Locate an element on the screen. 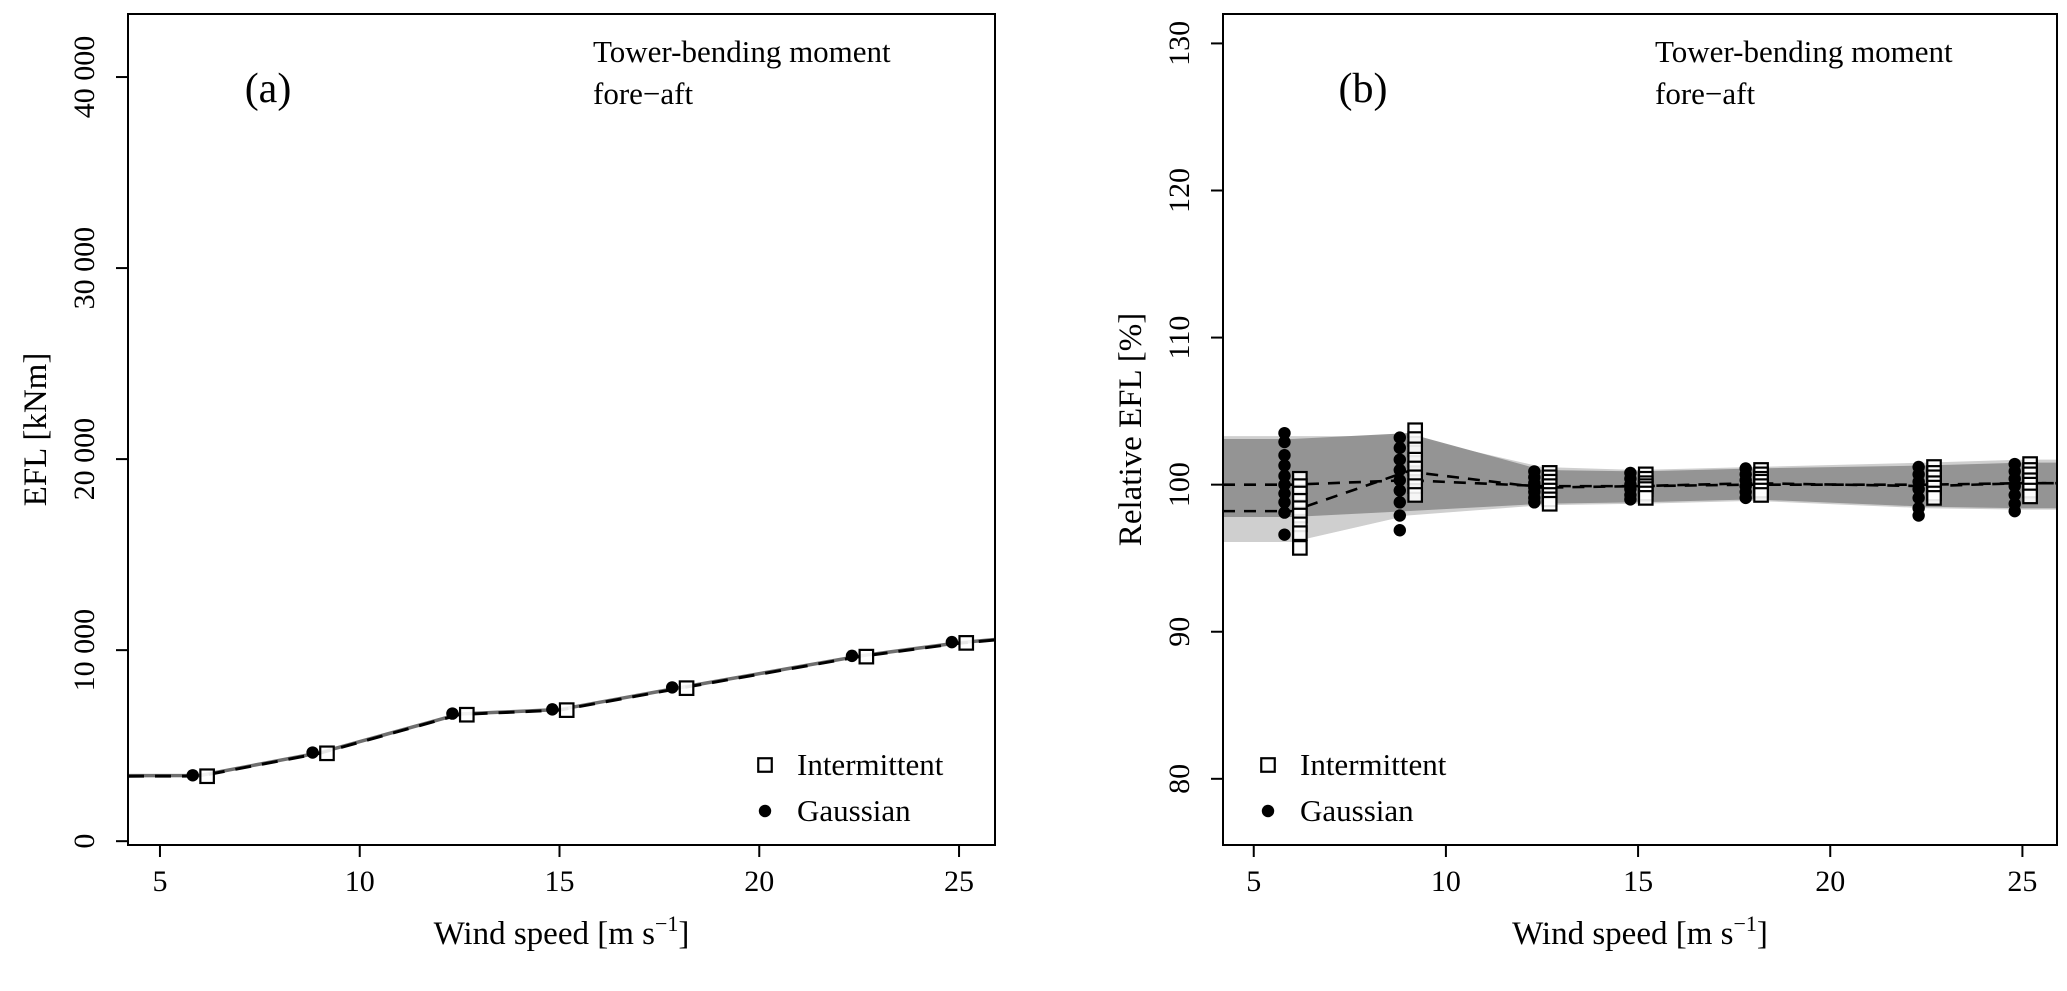 Image resolution: width=2067 pixels, height=991 pixels. panel-b-series-gaussian is located at coordinates (1649, 483).